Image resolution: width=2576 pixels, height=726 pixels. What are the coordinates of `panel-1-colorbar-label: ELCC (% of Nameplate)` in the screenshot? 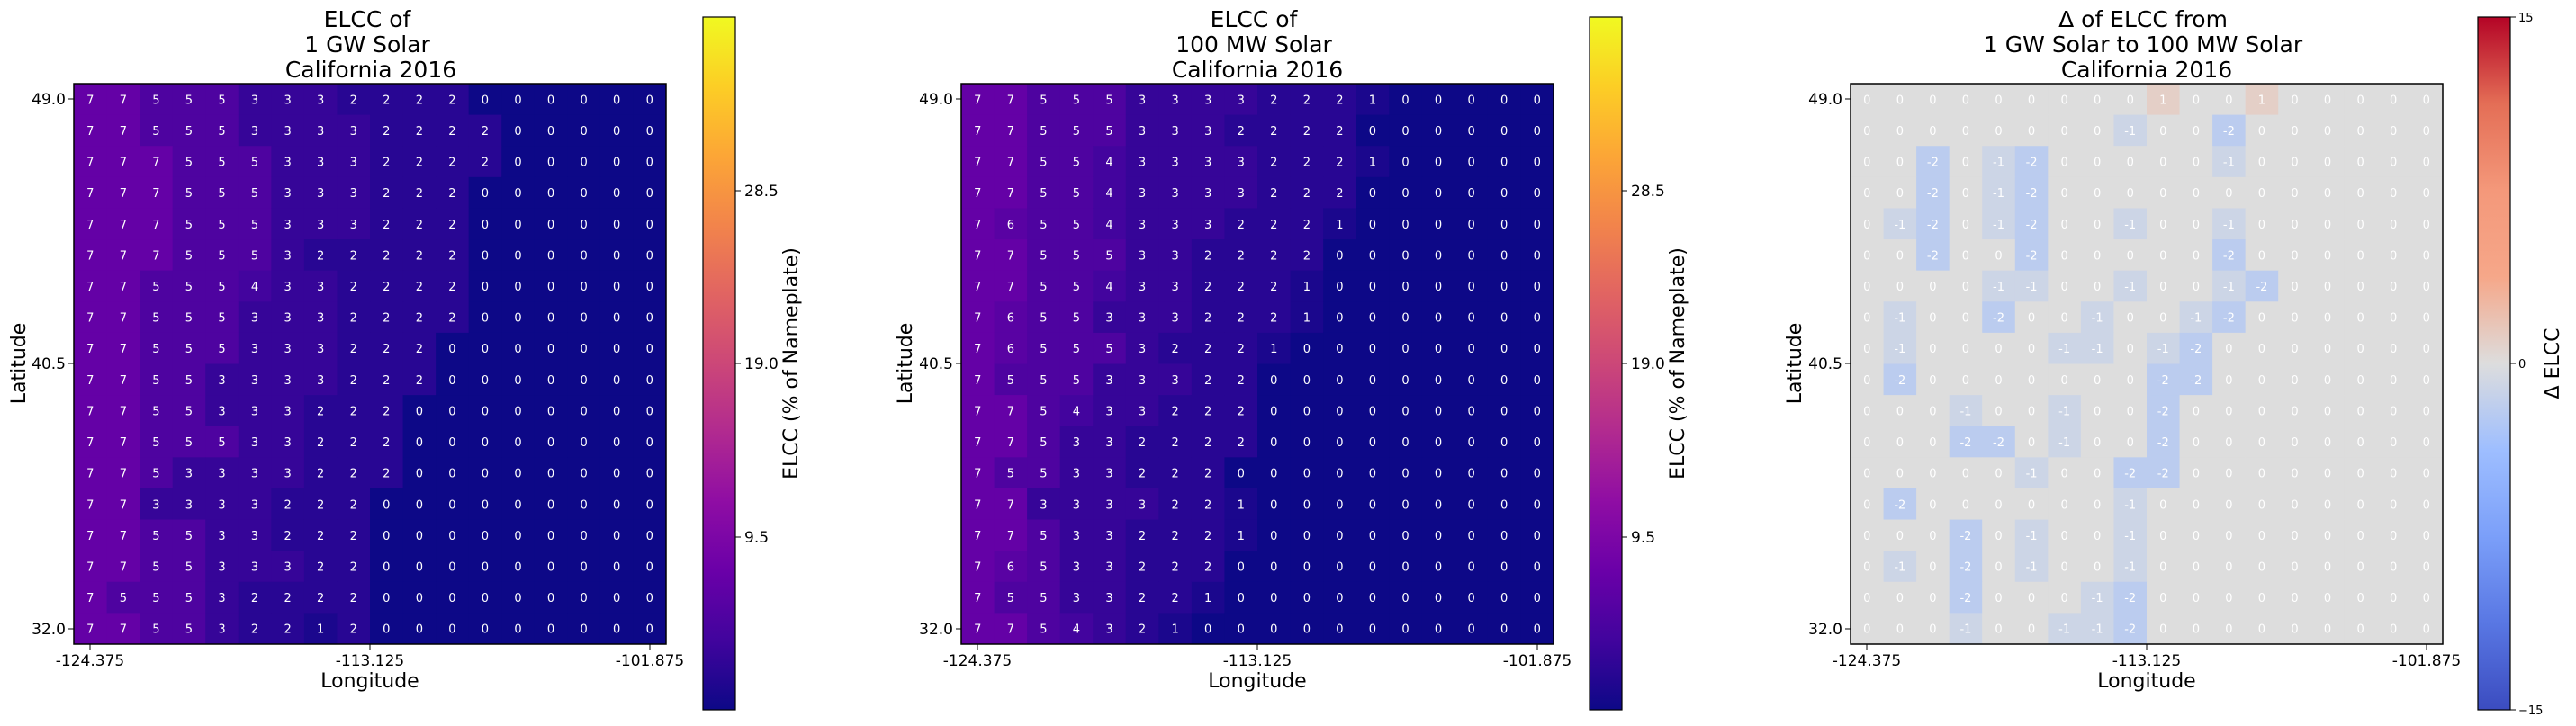 It's located at (791, 363).